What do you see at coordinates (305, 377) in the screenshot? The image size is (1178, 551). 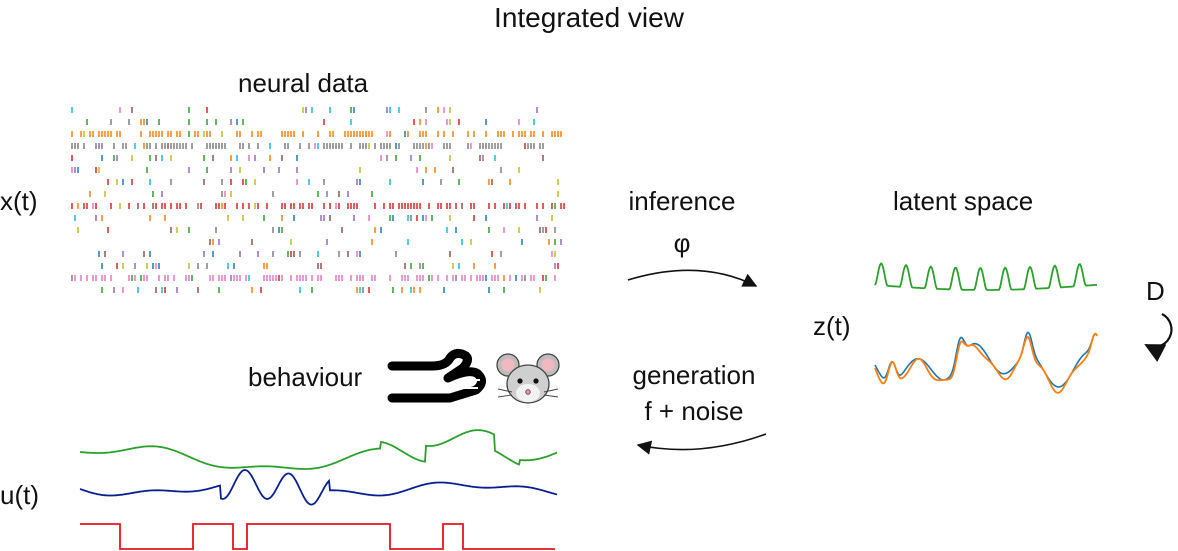 I see `behaviour-label: behaviour` at bounding box center [305, 377].